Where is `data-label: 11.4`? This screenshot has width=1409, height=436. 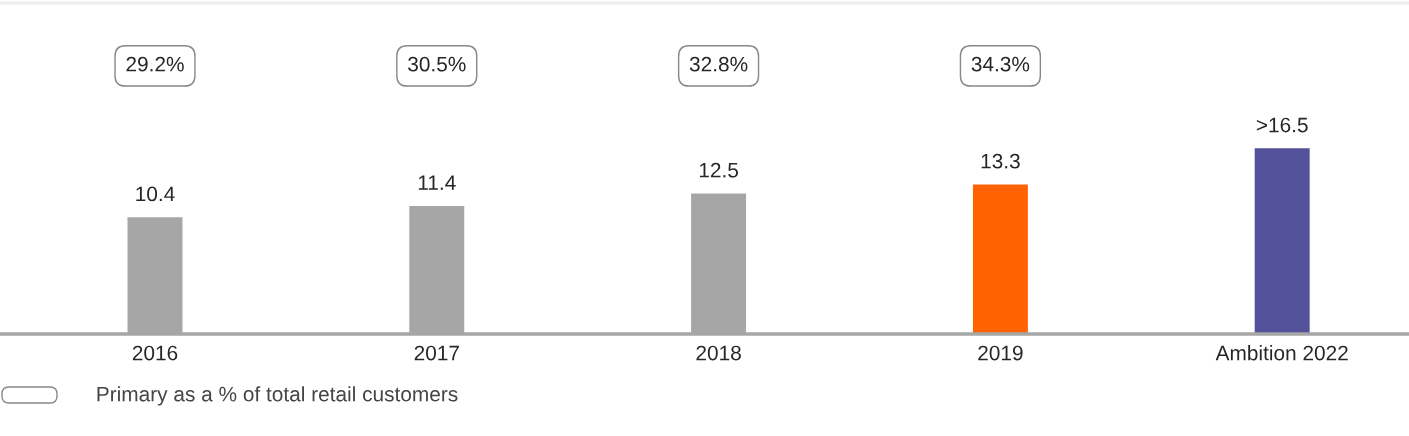
data-label: 11.4 is located at coordinates (437, 182).